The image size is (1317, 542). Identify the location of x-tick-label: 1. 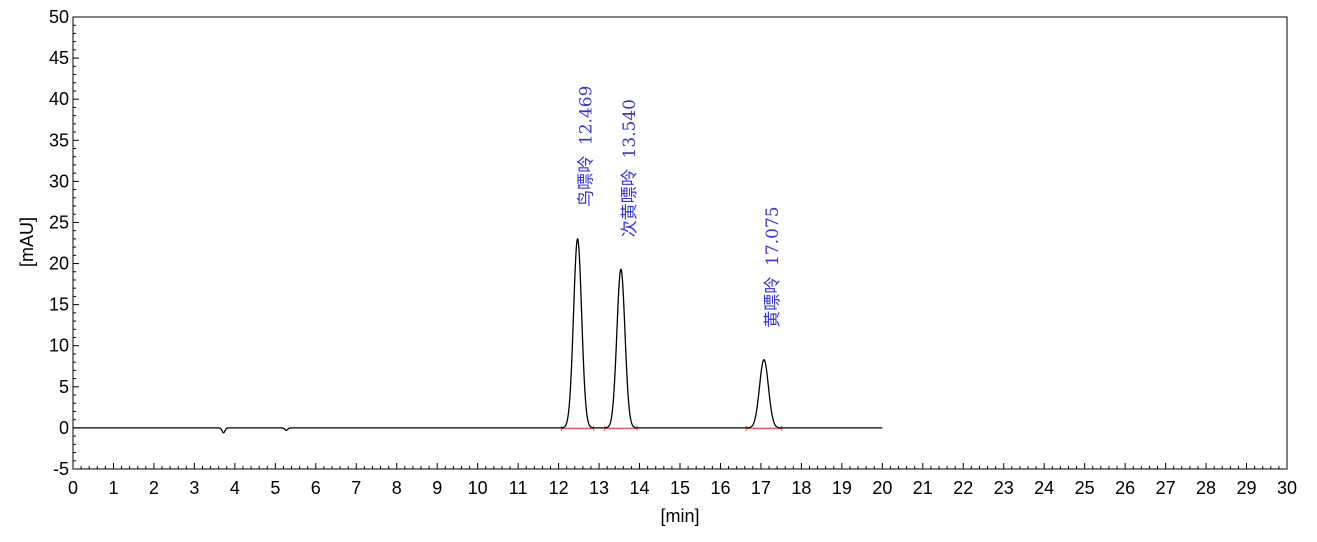
(113, 488).